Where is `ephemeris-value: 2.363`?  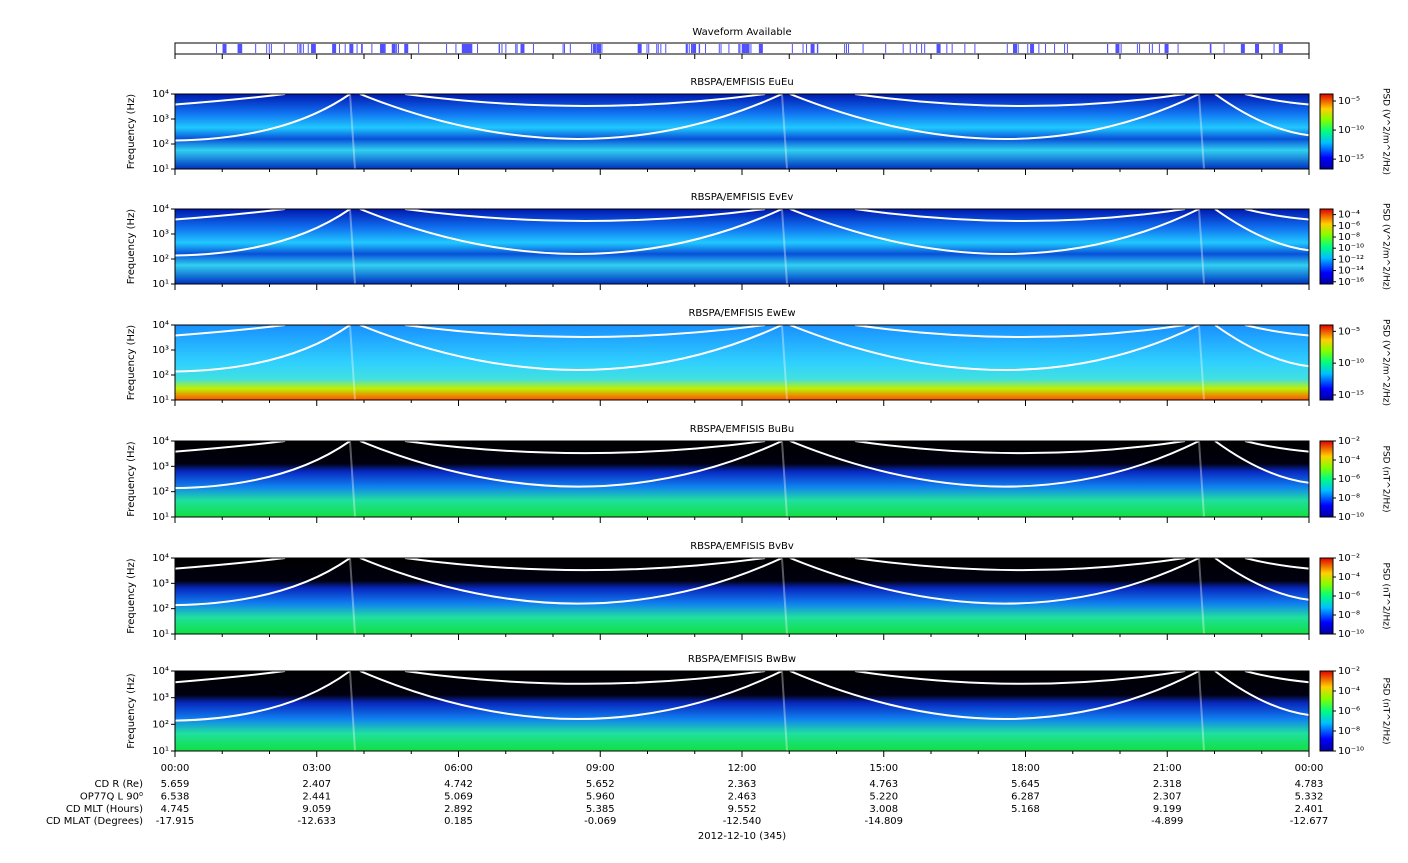
ephemeris-value: 2.363 is located at coordinates (742, 784).